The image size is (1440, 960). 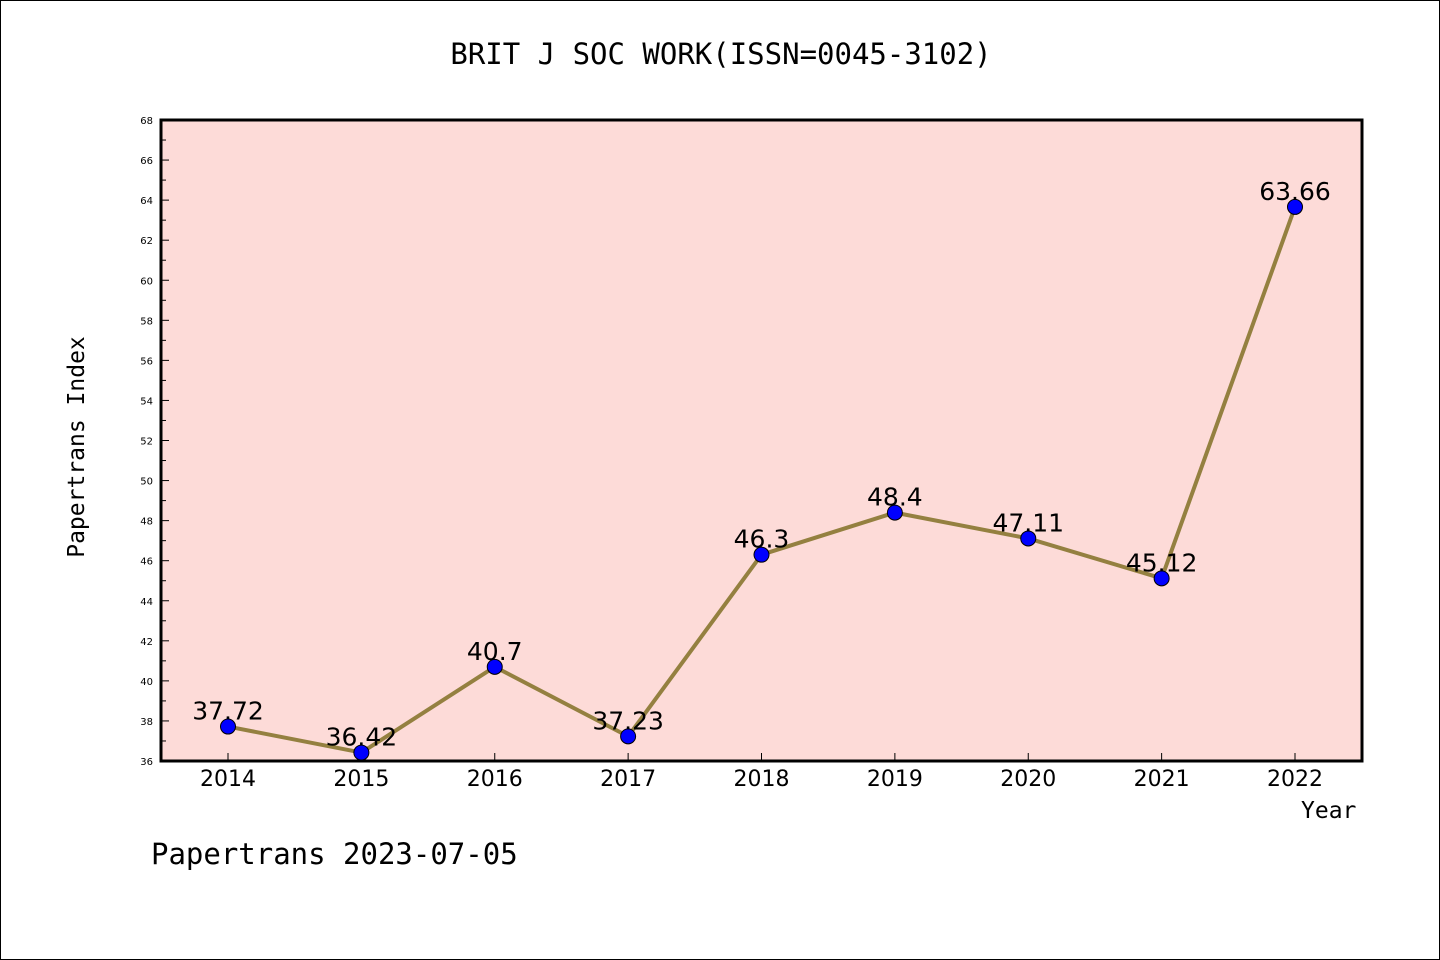 I want to click on x-tick-label: 2022, so click(x=1295, y=779).